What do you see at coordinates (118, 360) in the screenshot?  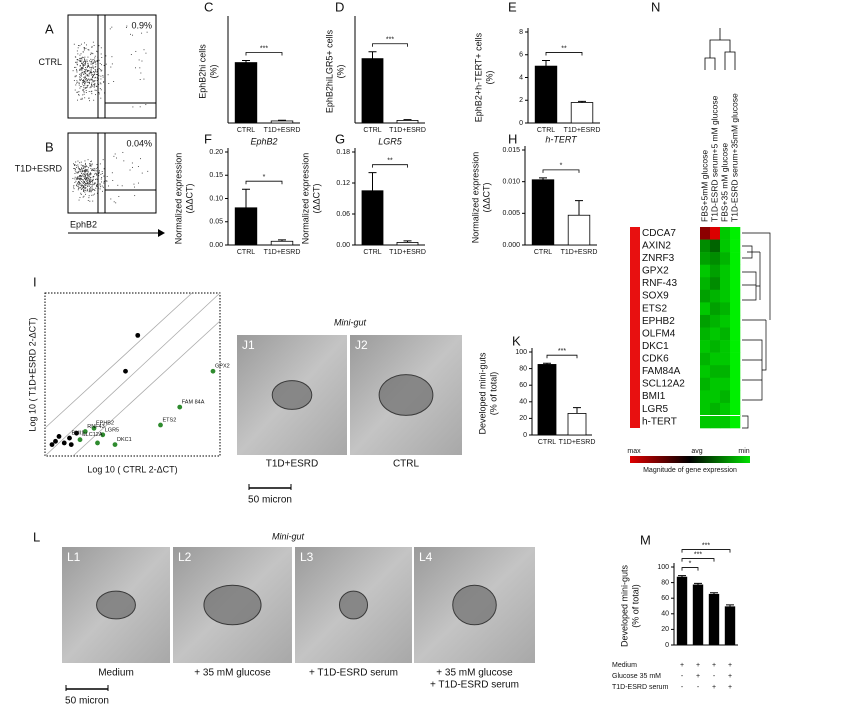 I see `reference-diagonal` at bounding box center [118, 360].